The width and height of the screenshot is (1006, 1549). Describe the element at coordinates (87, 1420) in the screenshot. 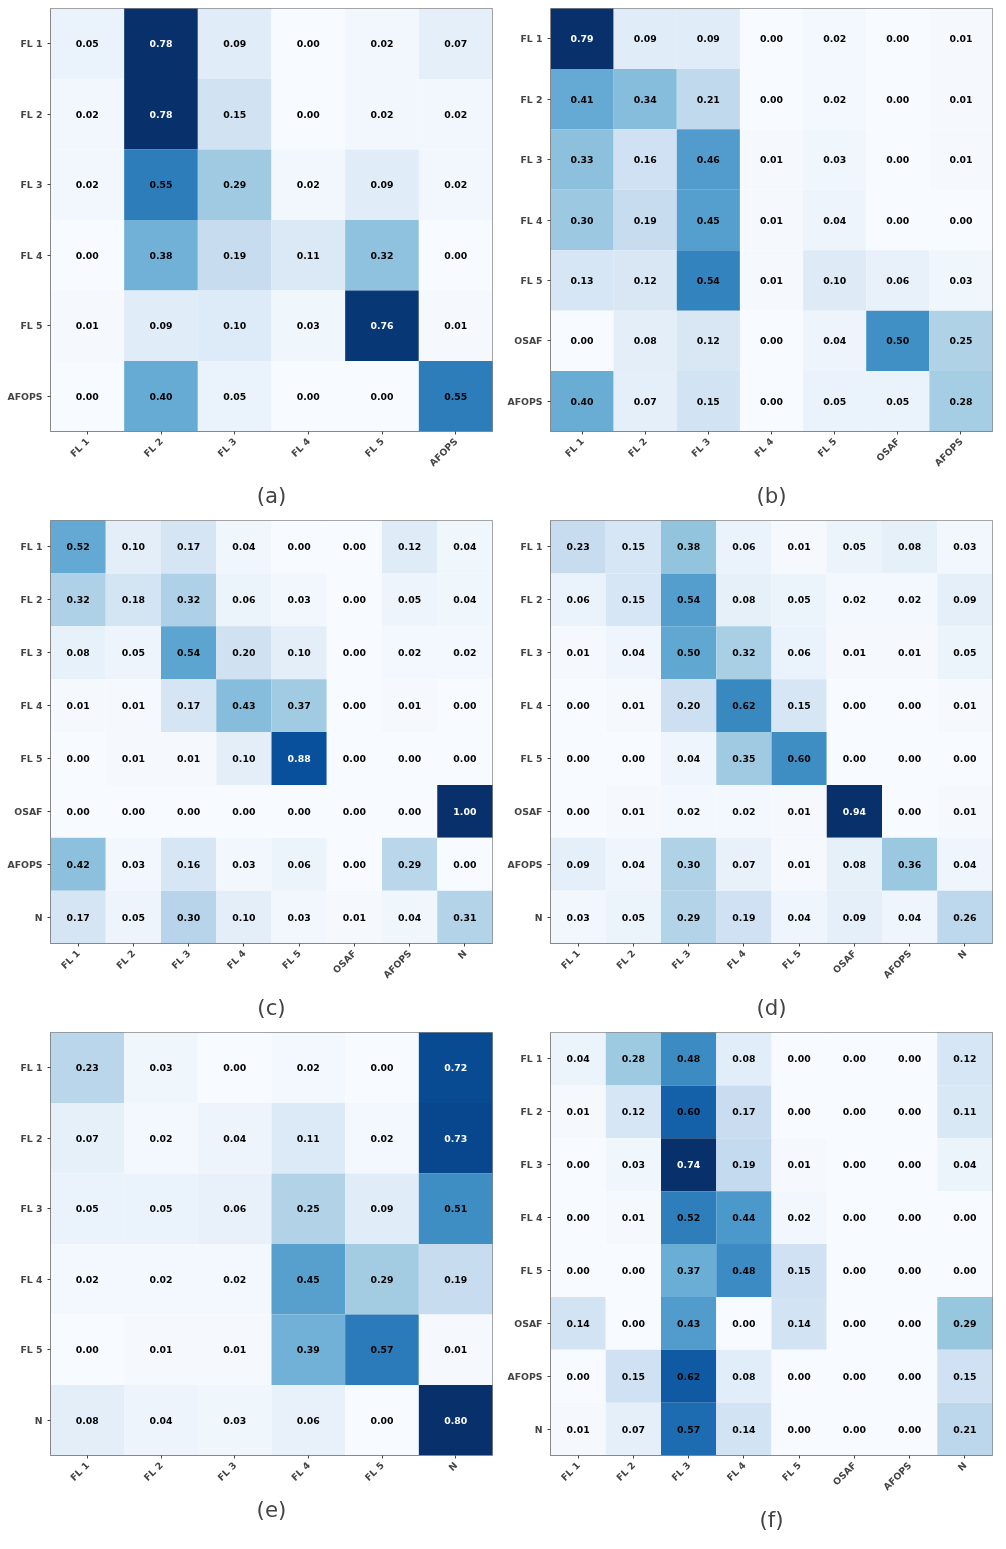

I see `data-label: 0.08` at that location.